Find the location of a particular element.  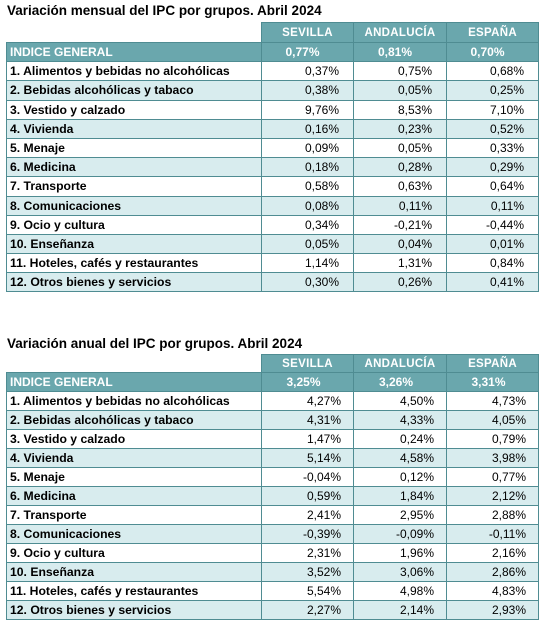

table-row: 3. Vestido y calzado 1,47% 0,24% 0,79% is located at coordinates (272, 439).